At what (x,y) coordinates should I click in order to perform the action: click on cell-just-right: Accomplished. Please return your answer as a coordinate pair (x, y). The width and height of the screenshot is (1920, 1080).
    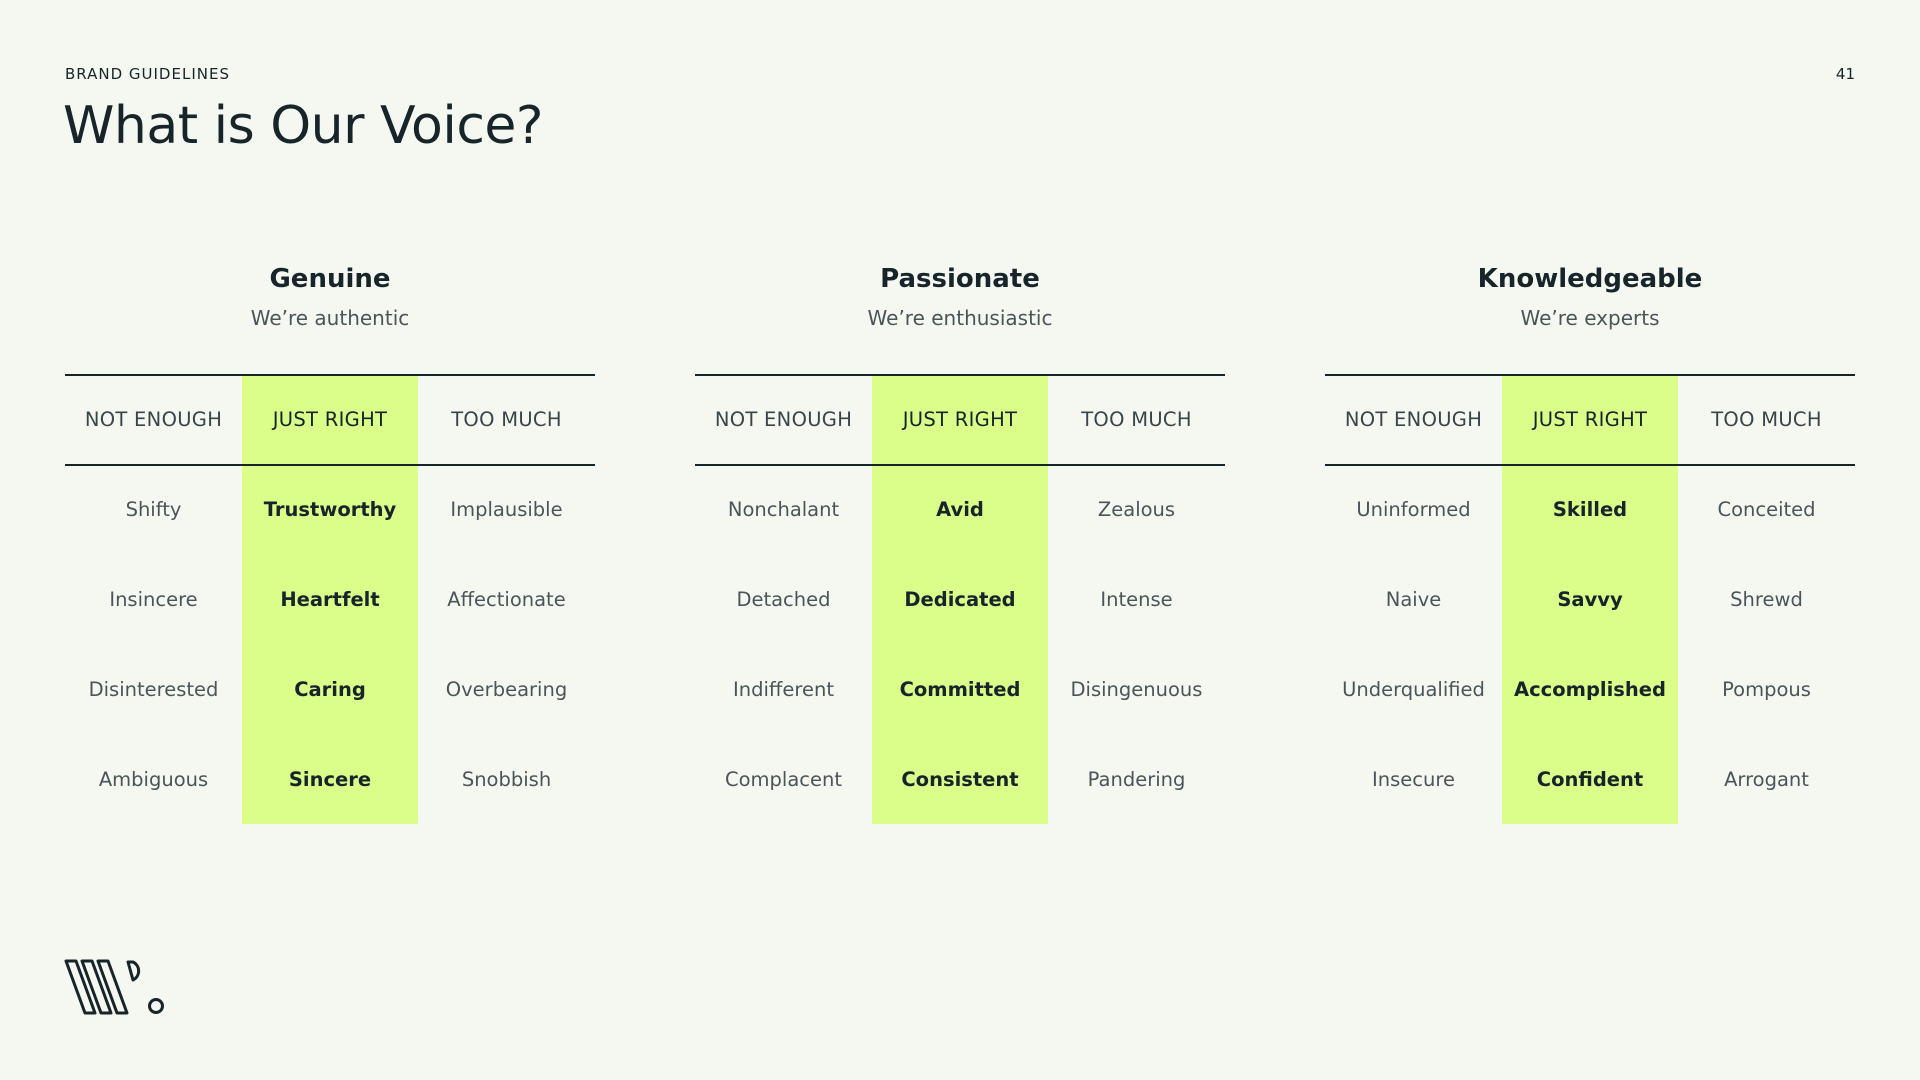
    Looking at the image, I should click on (1590, 689).